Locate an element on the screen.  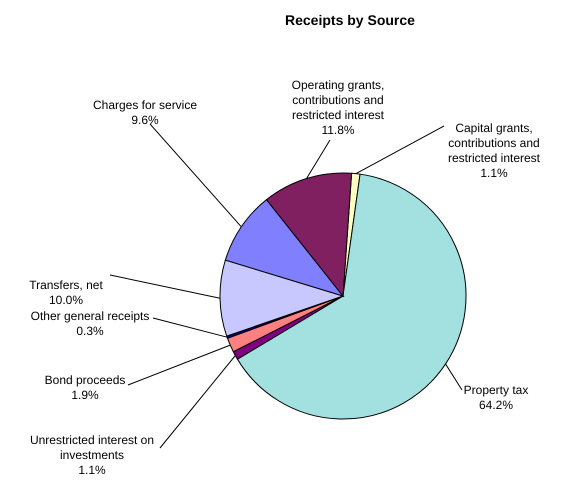
slice-label: Transfers, net is located at coordinates (66, 285).